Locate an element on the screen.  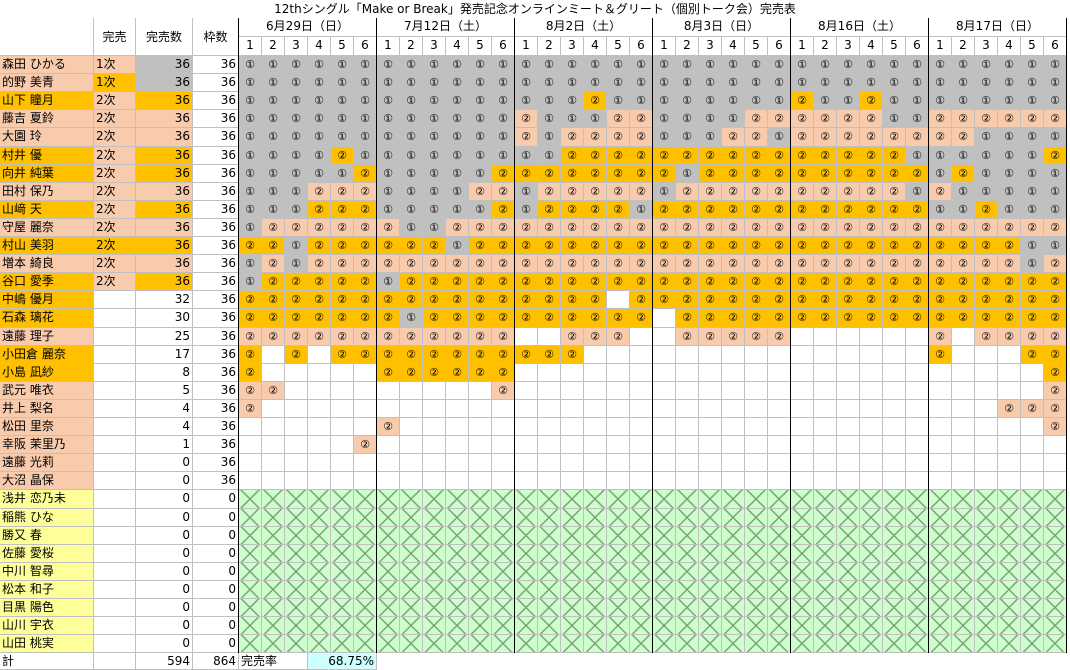
member-name: 勝又 春 is located at coordinates (47, 536).